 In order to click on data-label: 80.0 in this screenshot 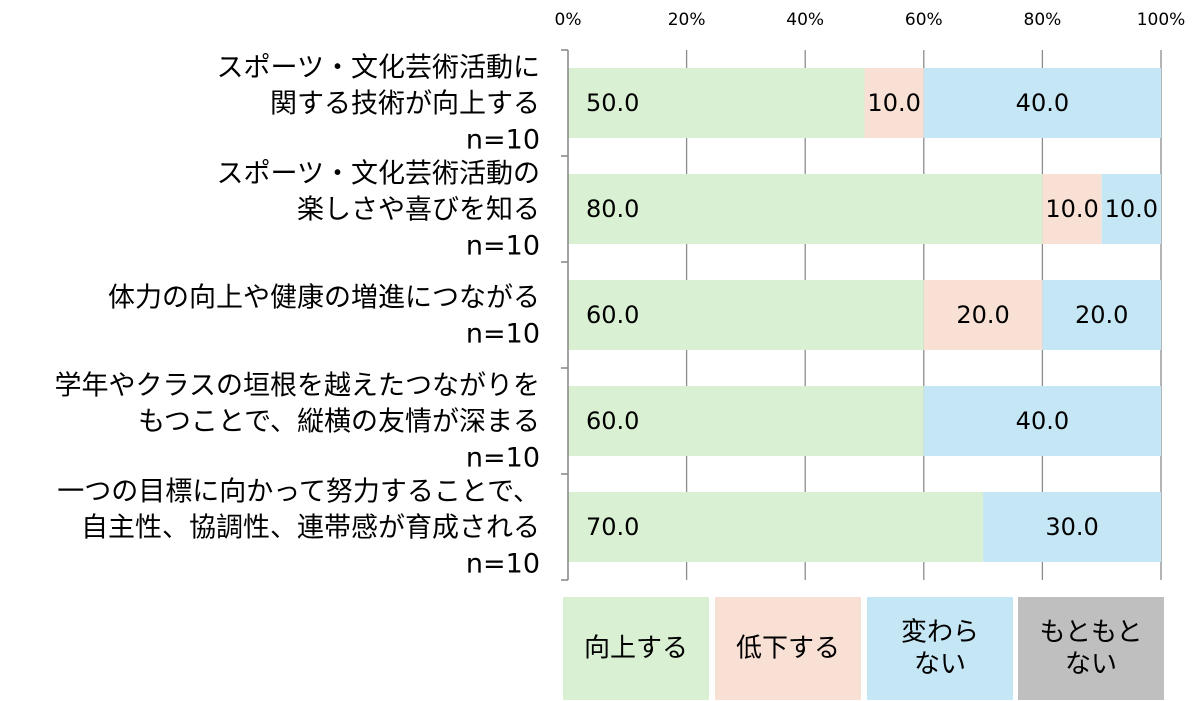, I will do `click(612, 209)`.